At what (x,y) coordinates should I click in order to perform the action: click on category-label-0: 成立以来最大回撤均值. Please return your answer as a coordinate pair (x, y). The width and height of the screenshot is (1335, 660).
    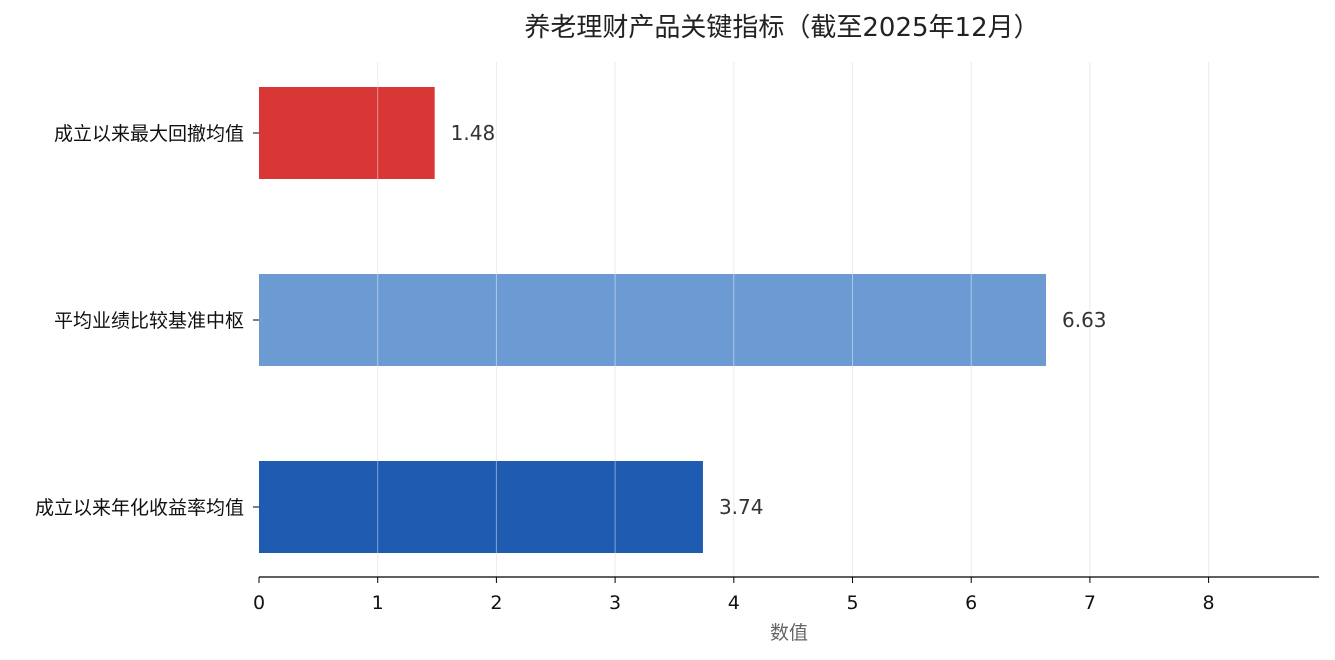
    Looking at the image, I should click on (149, 134).